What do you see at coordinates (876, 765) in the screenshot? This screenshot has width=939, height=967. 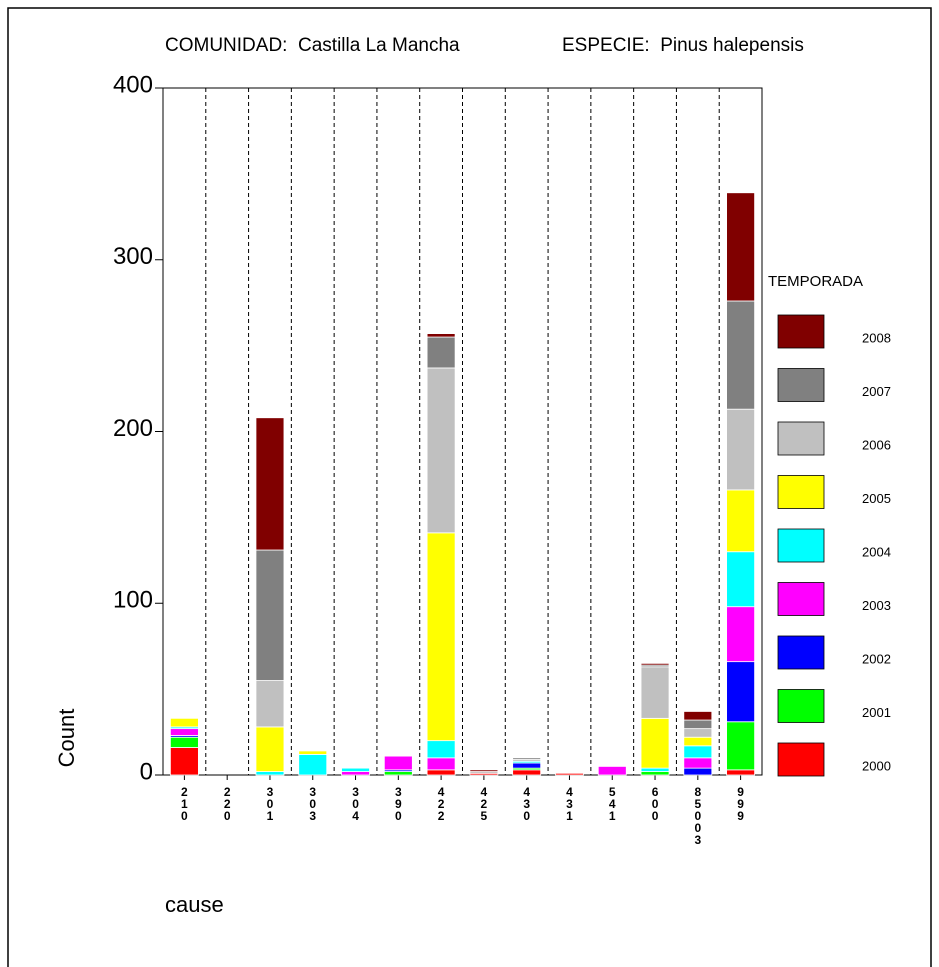 I see `legend-label: 2000` at bounding box center [876, 765].